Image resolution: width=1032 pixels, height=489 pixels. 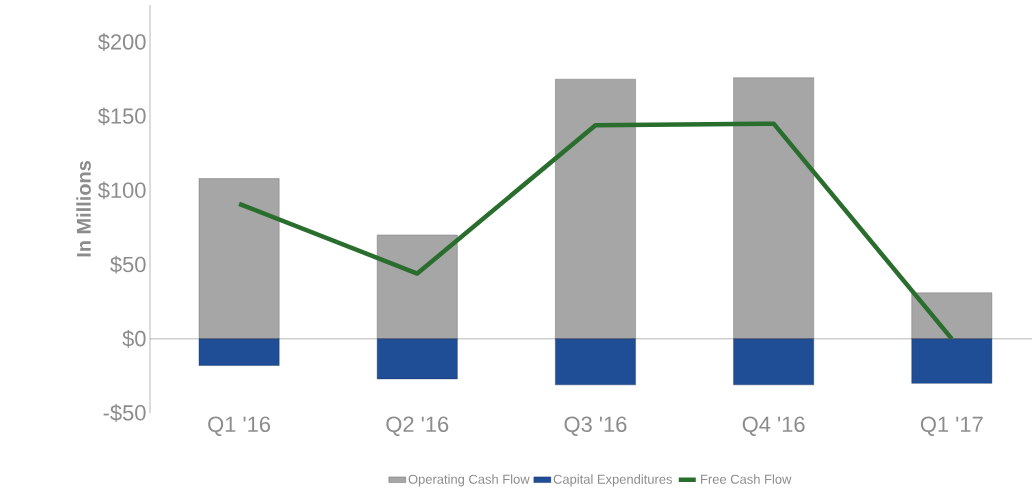 I want to click on y-tick-label: $0, so click(x=134, y=338).